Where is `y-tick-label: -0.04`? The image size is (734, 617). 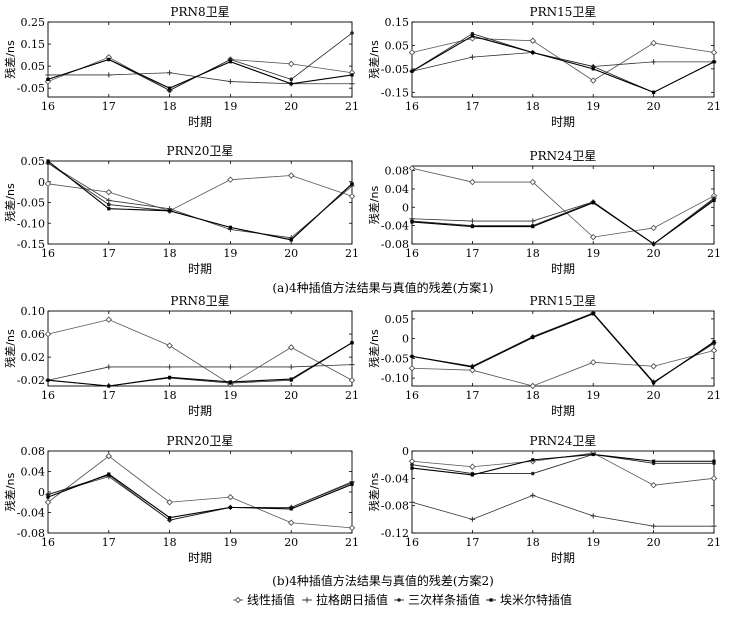 y-tick-label: -0.04 is located at coordinates (31, 513).